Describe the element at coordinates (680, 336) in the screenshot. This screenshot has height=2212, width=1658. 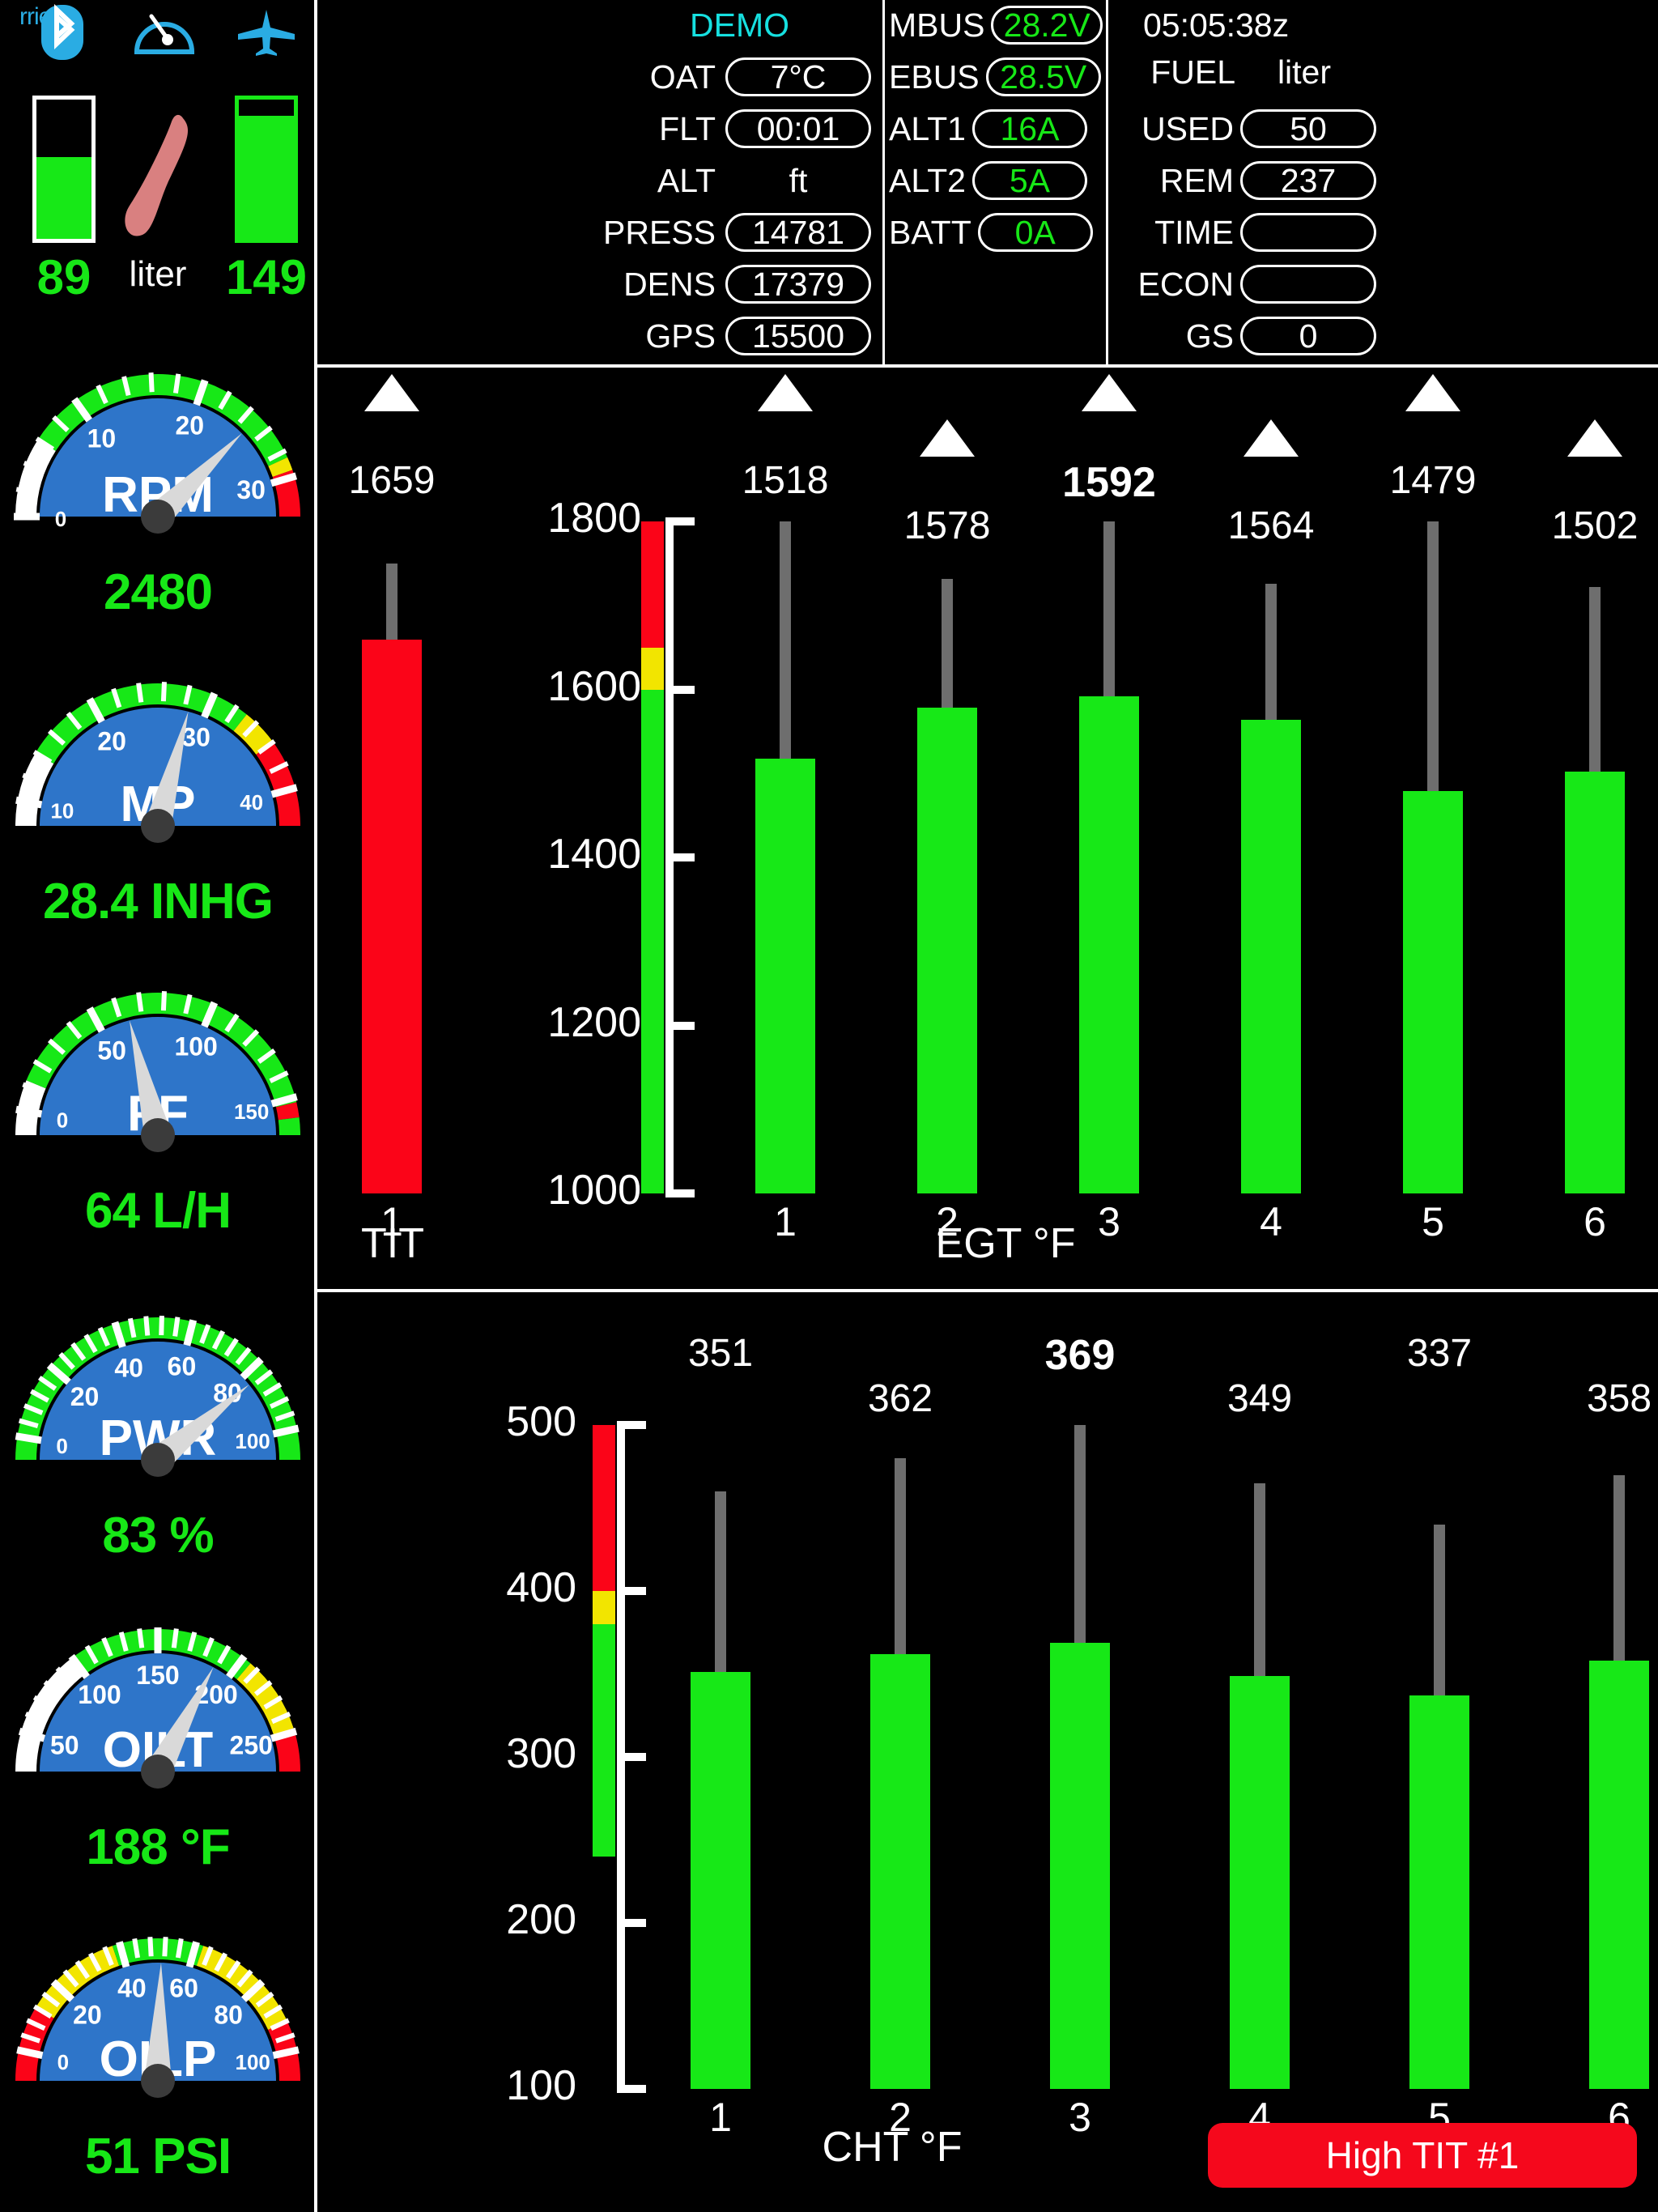
I see `data-row-label-gps: GPS` at that location.